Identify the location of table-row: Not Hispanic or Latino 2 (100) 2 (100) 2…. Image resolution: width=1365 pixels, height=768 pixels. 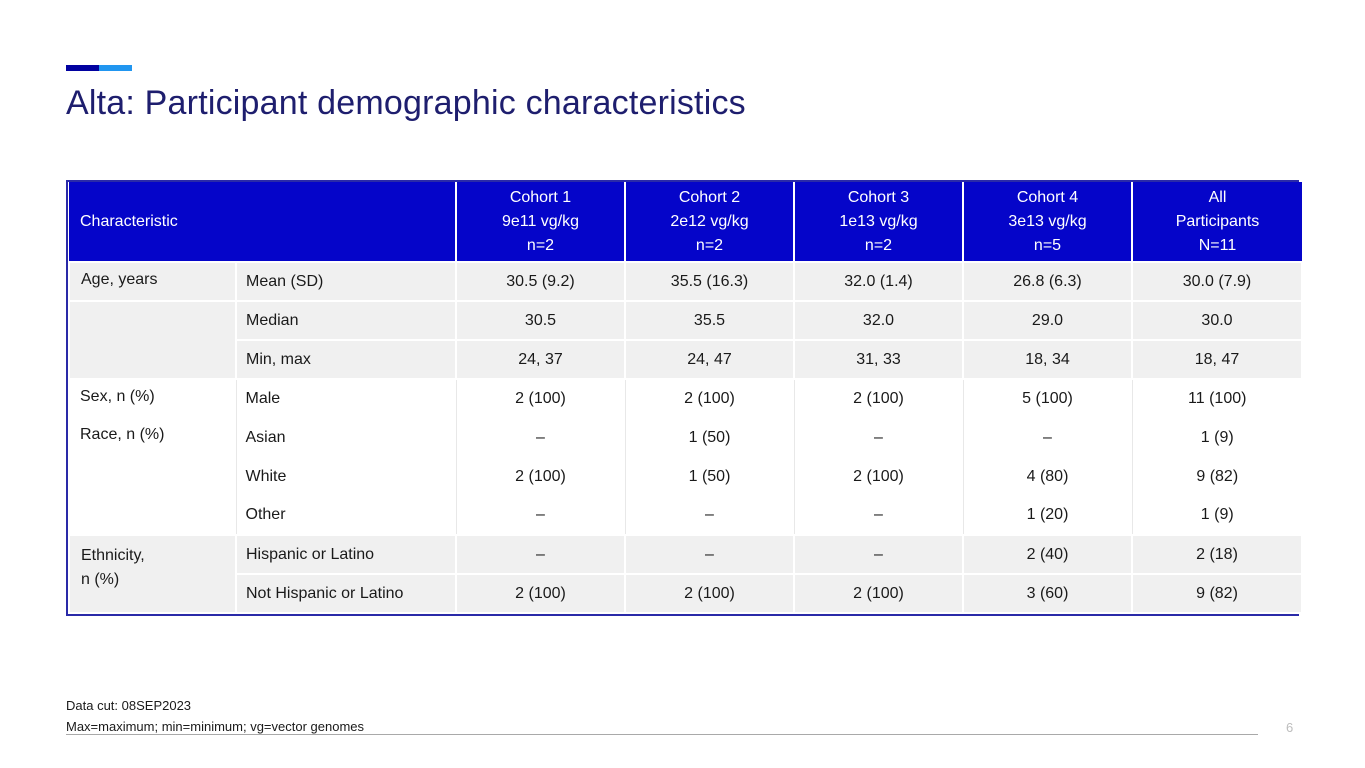
(686, 593).